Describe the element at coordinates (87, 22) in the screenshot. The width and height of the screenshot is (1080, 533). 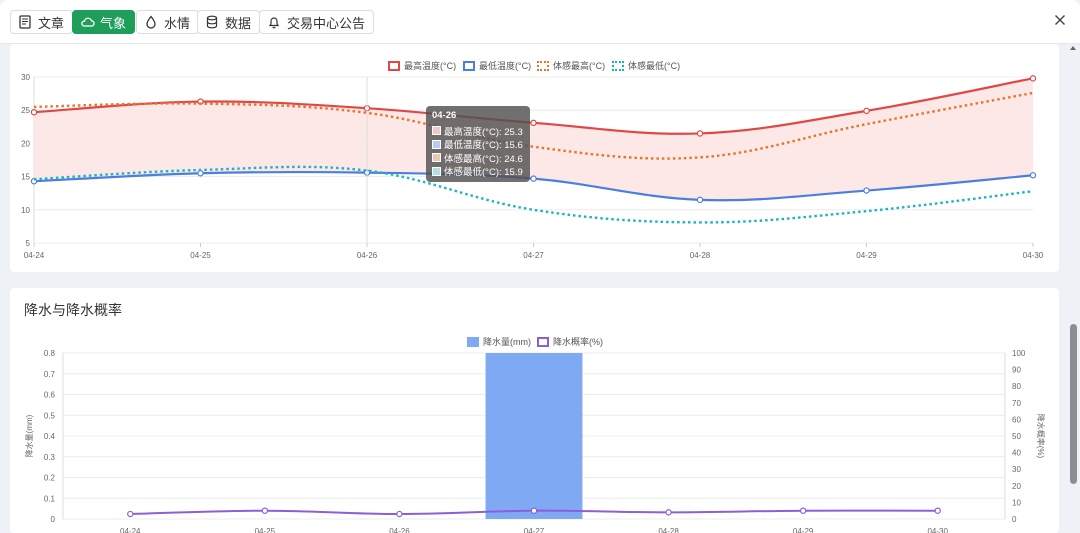
I see `cloud-icon` at that location.